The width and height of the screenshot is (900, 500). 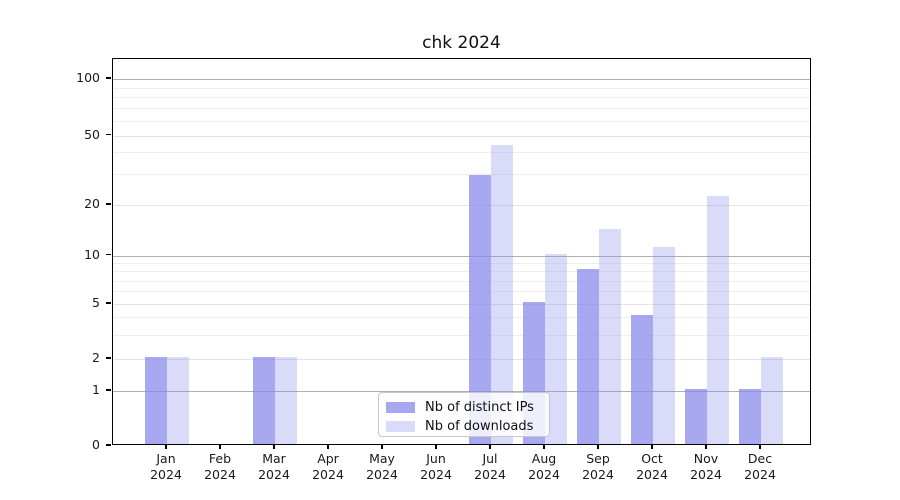 What do you see at coordinates (652, 466) in the screenshot?
I see `x-tick-label: Oct 2024` at bounding box center [652, 466].